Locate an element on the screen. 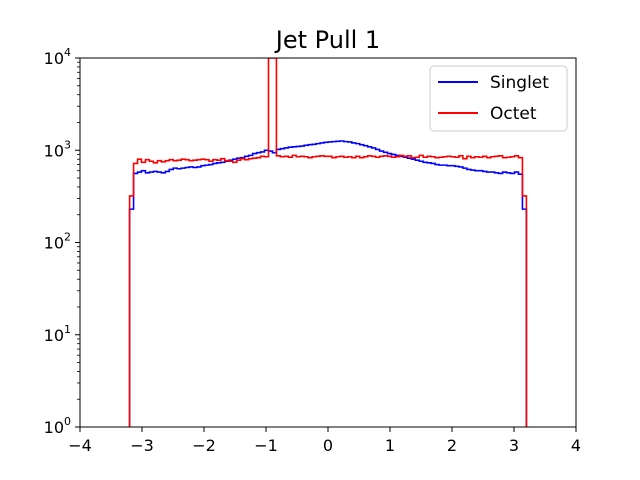  y-axis: 10⁰ 10¹ 10² 10³ 10⁴ is located at coordinates (62, 241).